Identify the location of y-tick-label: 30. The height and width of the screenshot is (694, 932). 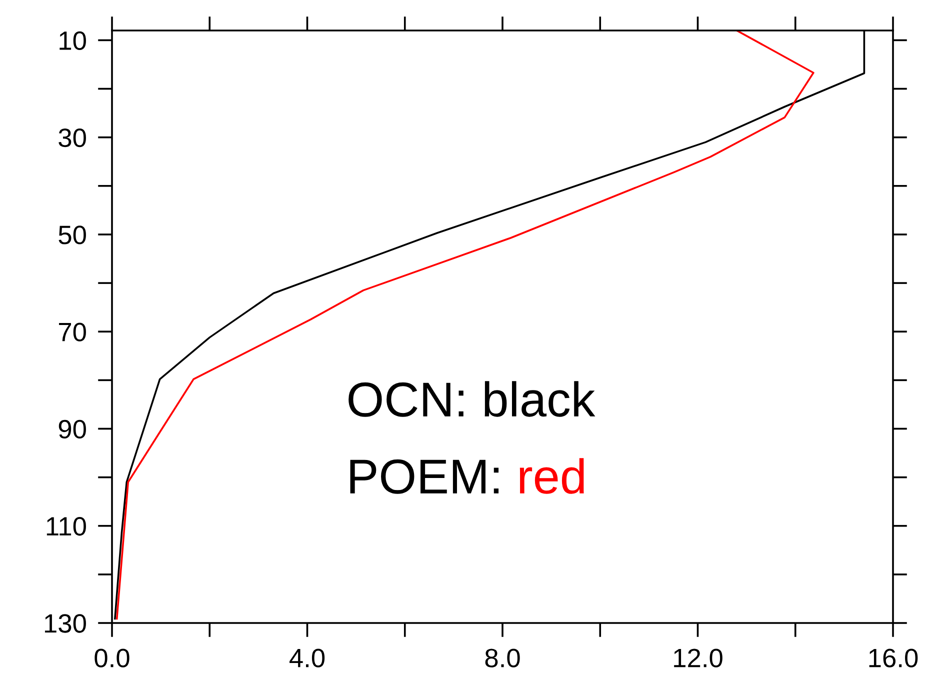
(72, 138).